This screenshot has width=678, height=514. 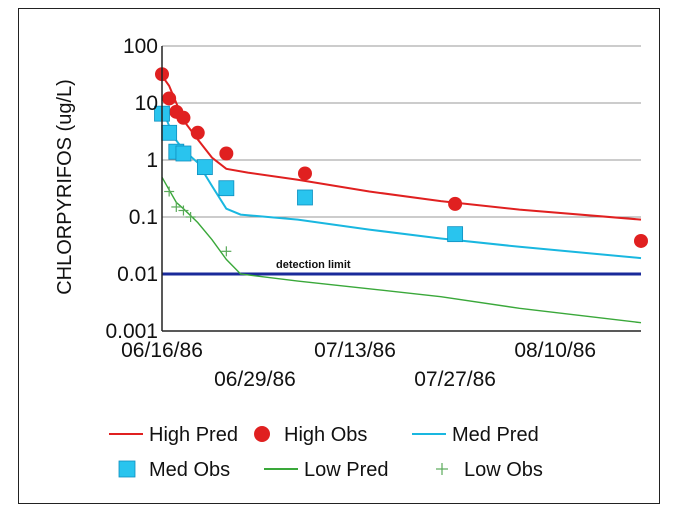 I want to click on legend-label: High Pred, so click(x=193, y=435).